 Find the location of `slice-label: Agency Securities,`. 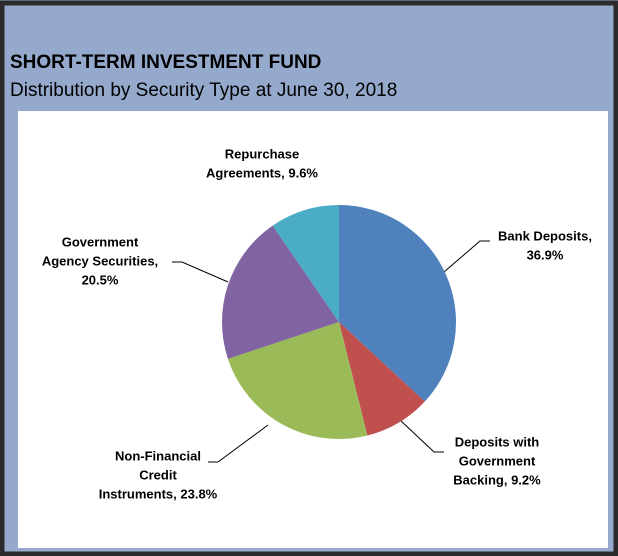

slice-label: Agency Securities, is located at coordinates (100, 260).